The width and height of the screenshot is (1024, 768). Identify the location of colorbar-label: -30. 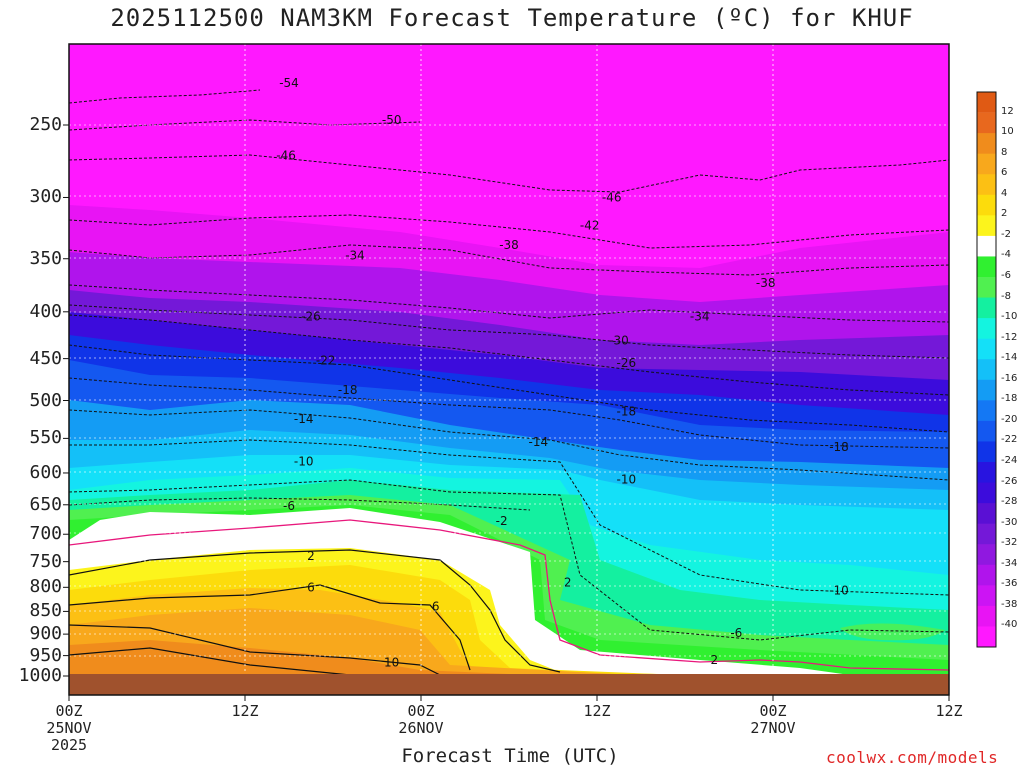
(1009, 522).